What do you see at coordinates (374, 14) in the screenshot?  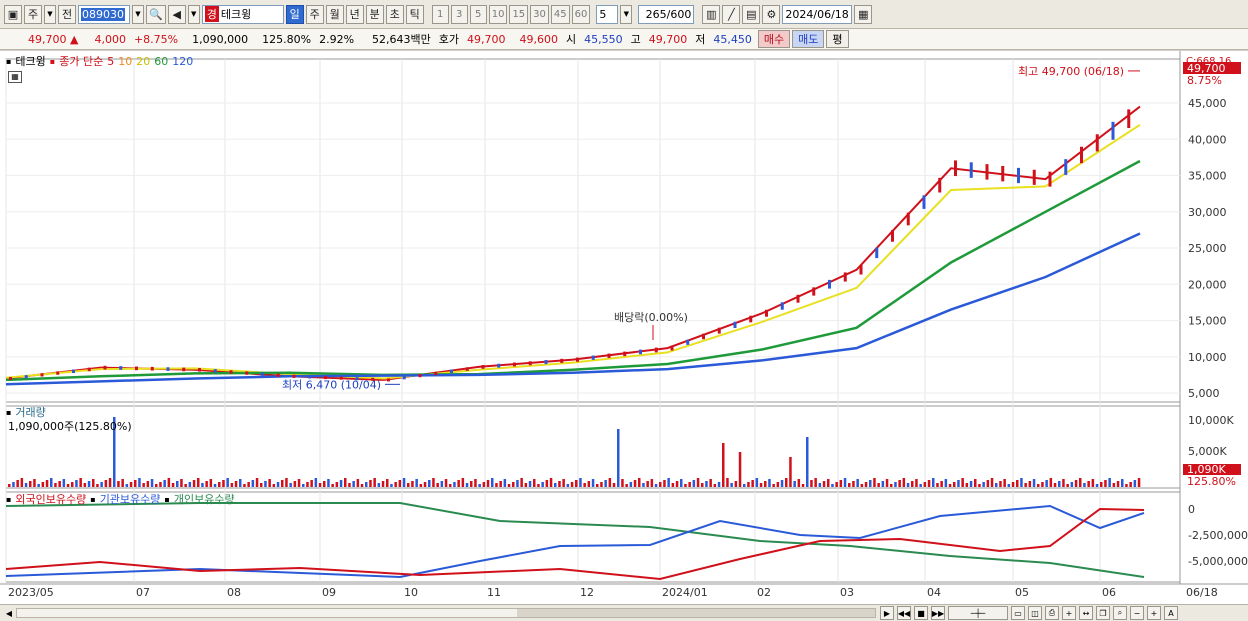 I see `period-minute-button: 분` at bounding box center [374, 14].